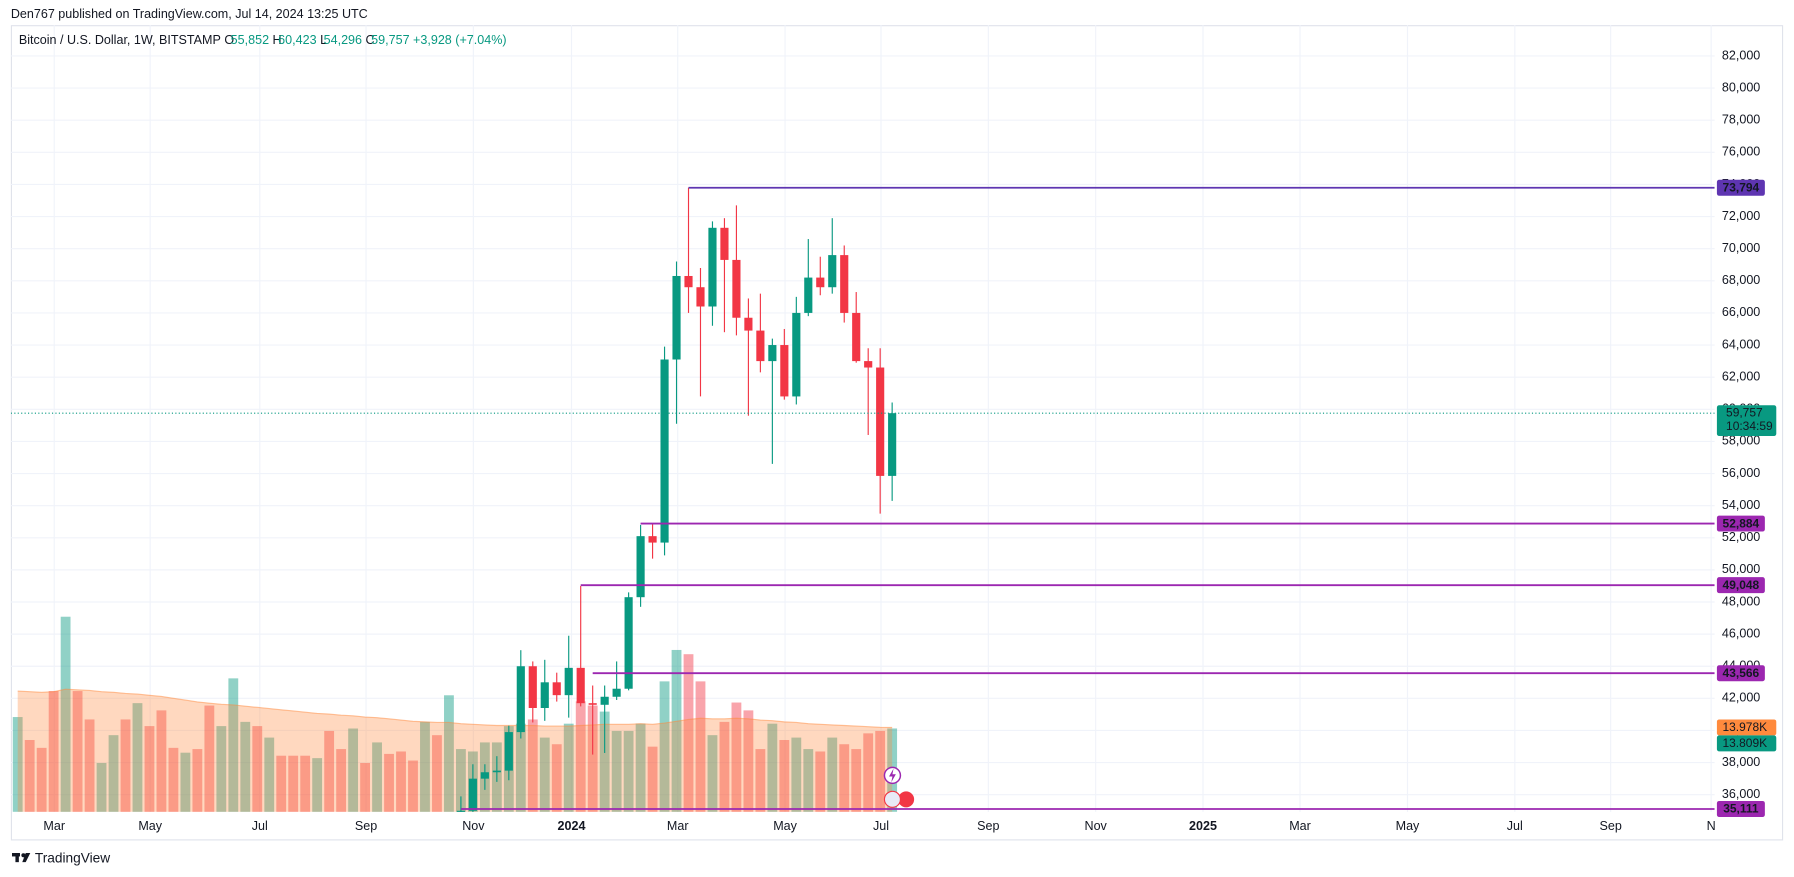  Describe the element at coordinates (1741, 344) in the screenshot. I see `y-tick-label: 64,000` at that location.